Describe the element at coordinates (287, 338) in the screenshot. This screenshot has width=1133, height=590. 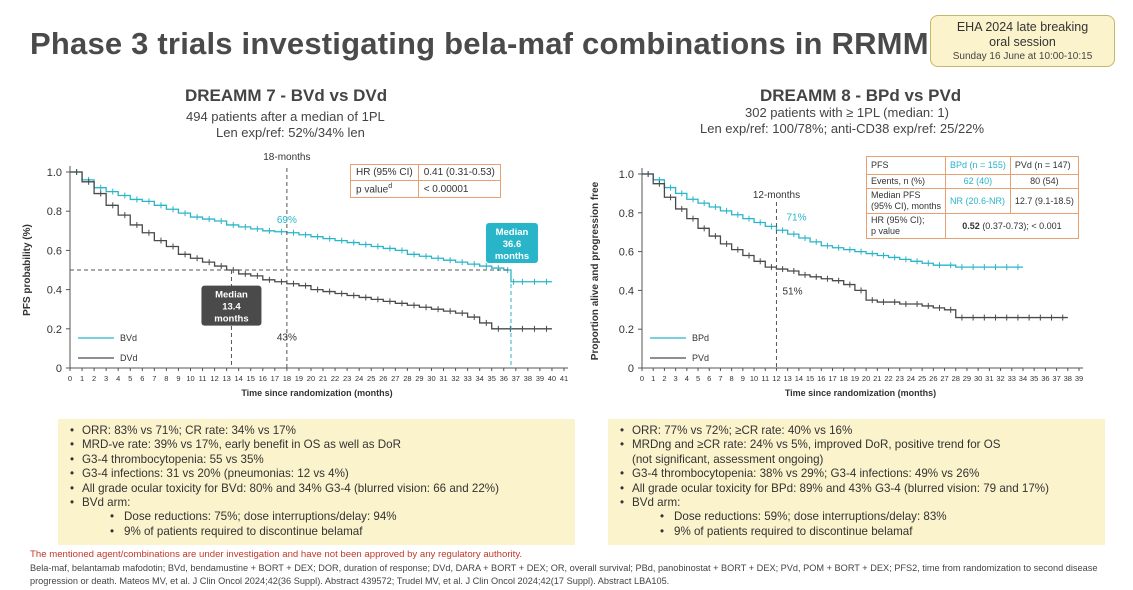
I see `dreamm7-dvd-43-label: 43%` at that location.